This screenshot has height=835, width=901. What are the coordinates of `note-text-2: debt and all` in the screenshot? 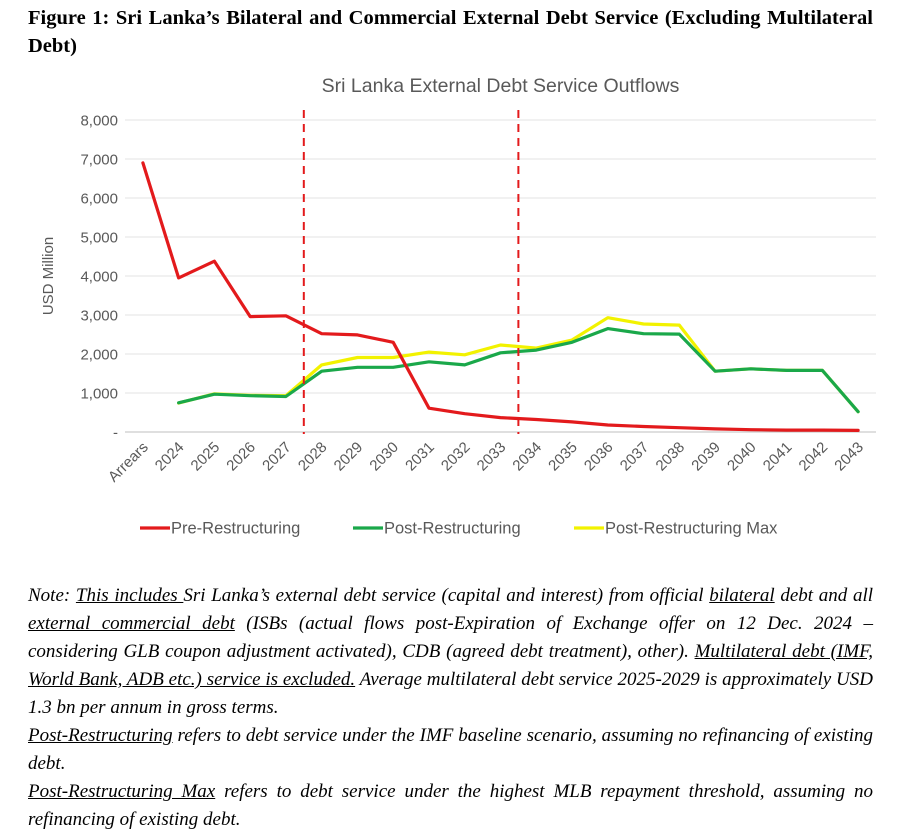 It's located at (823, 595).